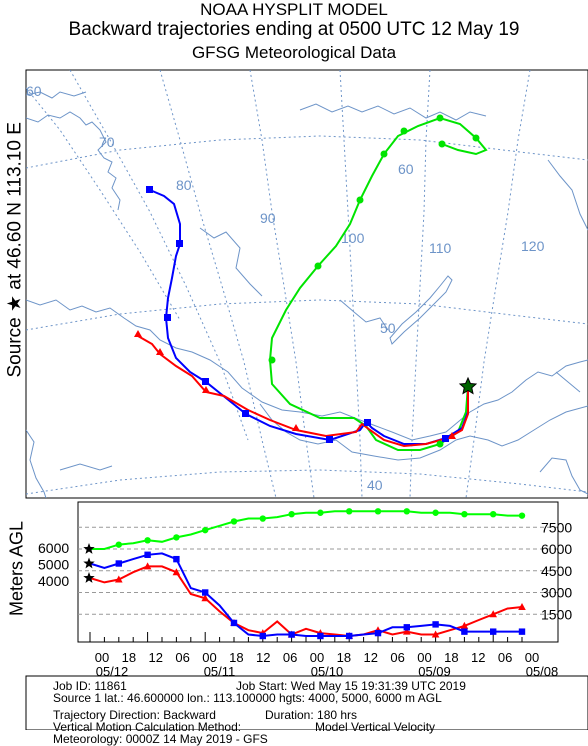 The image size is (588, 746). What do you see at coordinates (53, 565) in the screenshot?
I see `start-height-label: 5000` at bounding box center [53, 565].